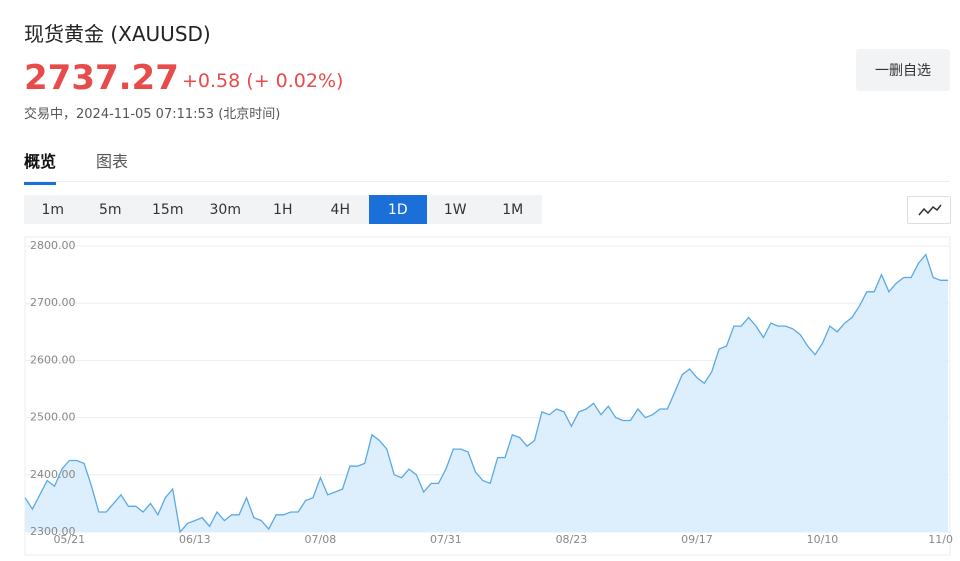  Describe the element at coordinates (101, 78) in the screenshot. I see `price: 2737.27` at that location.